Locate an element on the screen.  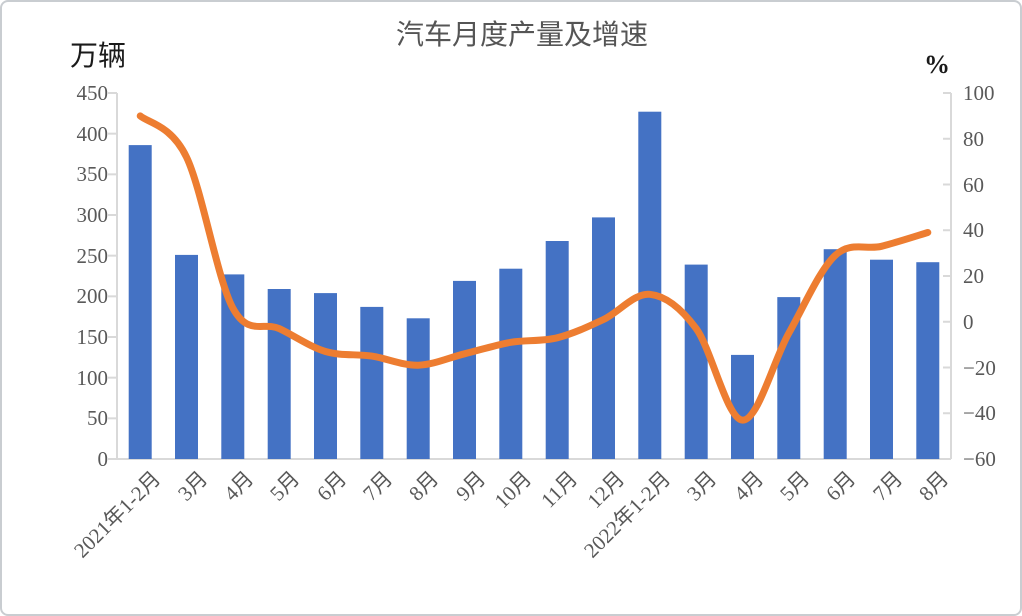
left-axis-tick-label: 200 is located at coordinates (92, 296).